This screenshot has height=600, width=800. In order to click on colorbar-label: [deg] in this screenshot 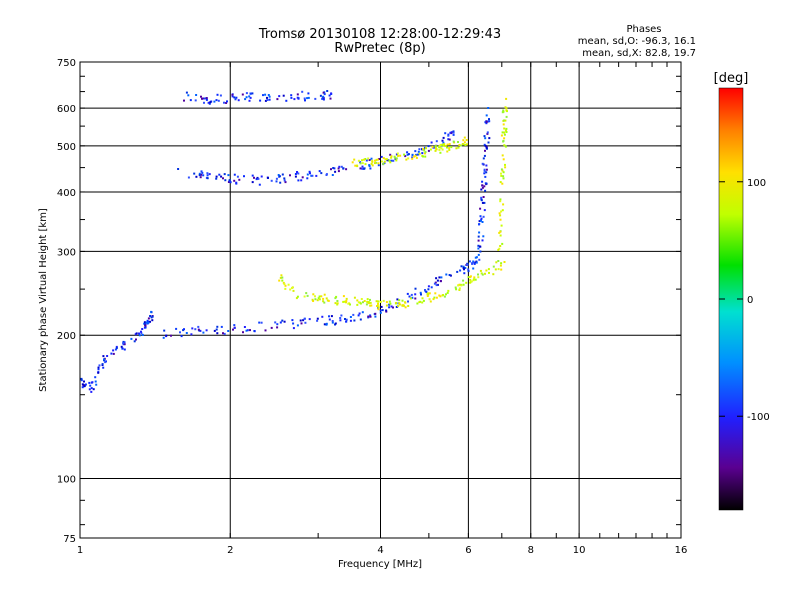, I will do `click(731, 78)`.